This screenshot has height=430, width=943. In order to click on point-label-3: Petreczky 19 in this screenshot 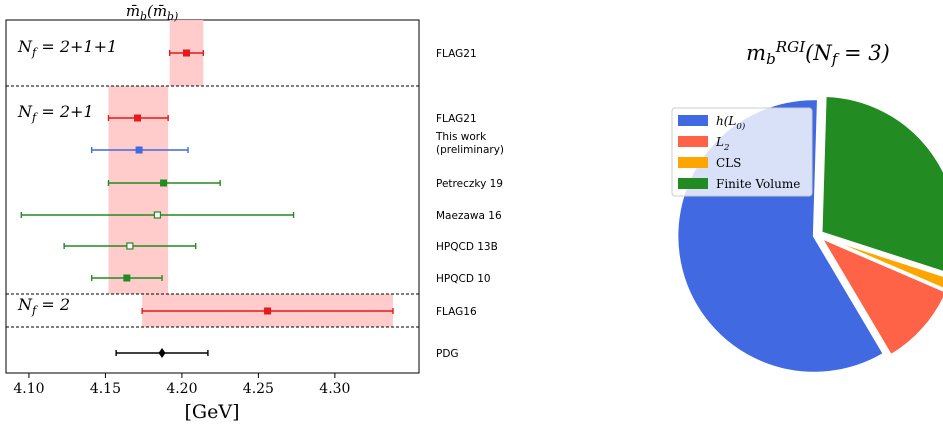, I will do `click(469, 184)`.